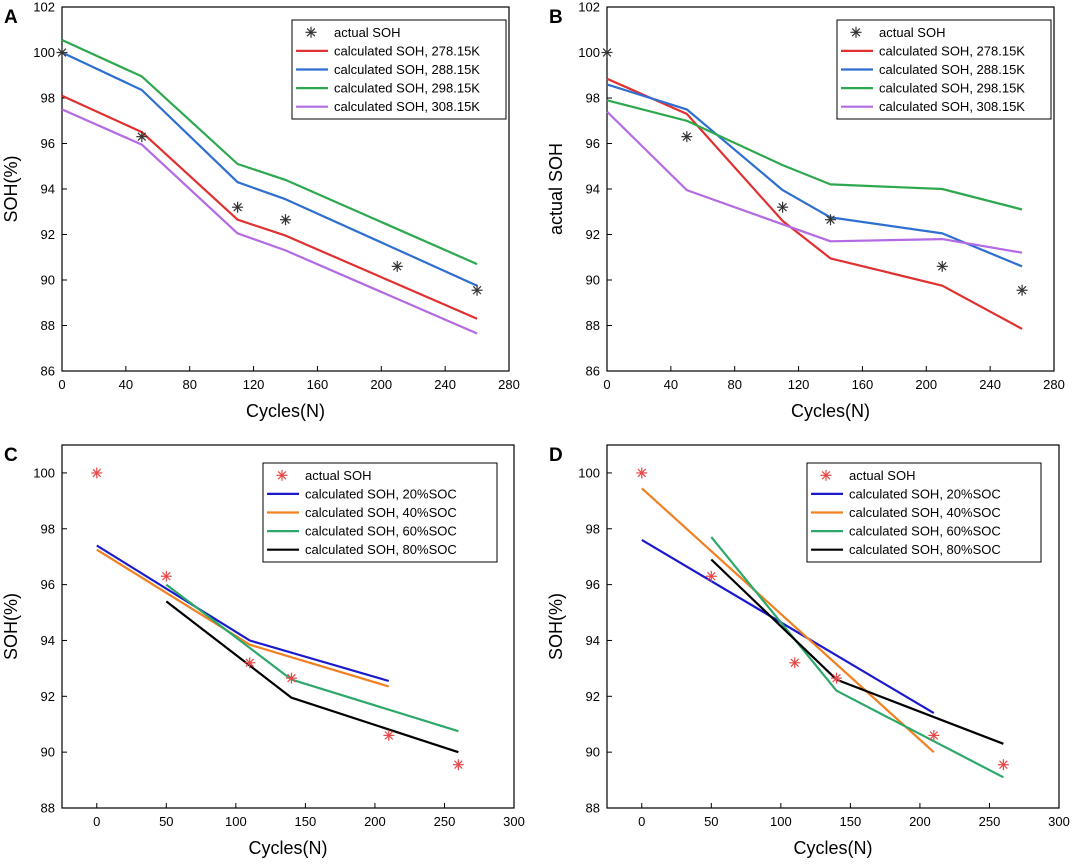 The image size is (1072, 867). I want to click on legend-box, so click(380, 512).